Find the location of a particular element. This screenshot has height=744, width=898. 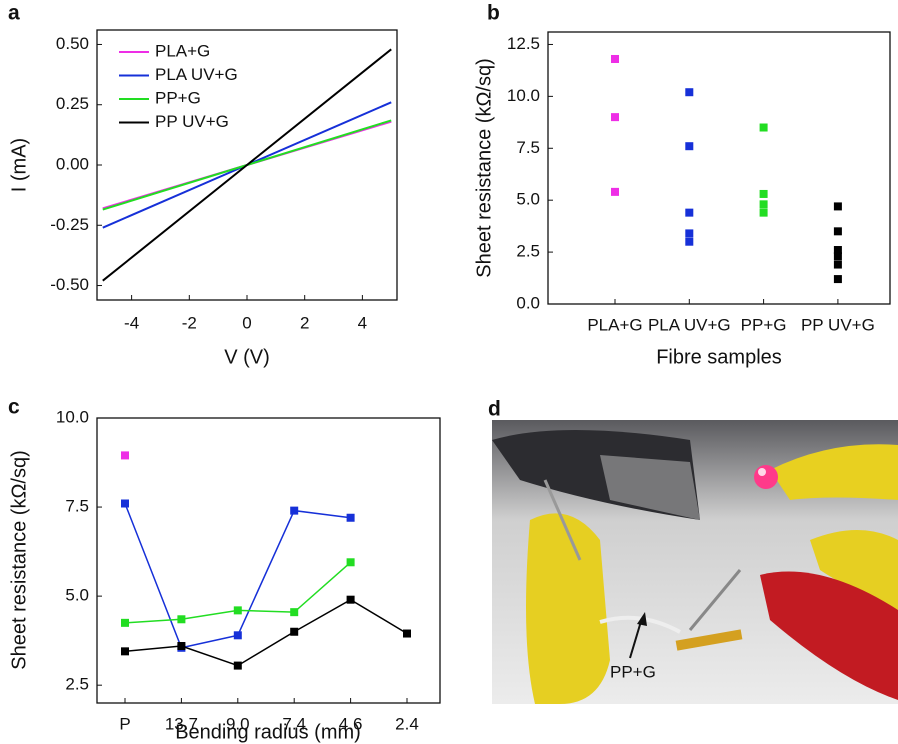

arrow is located at coordinates (636, 638).